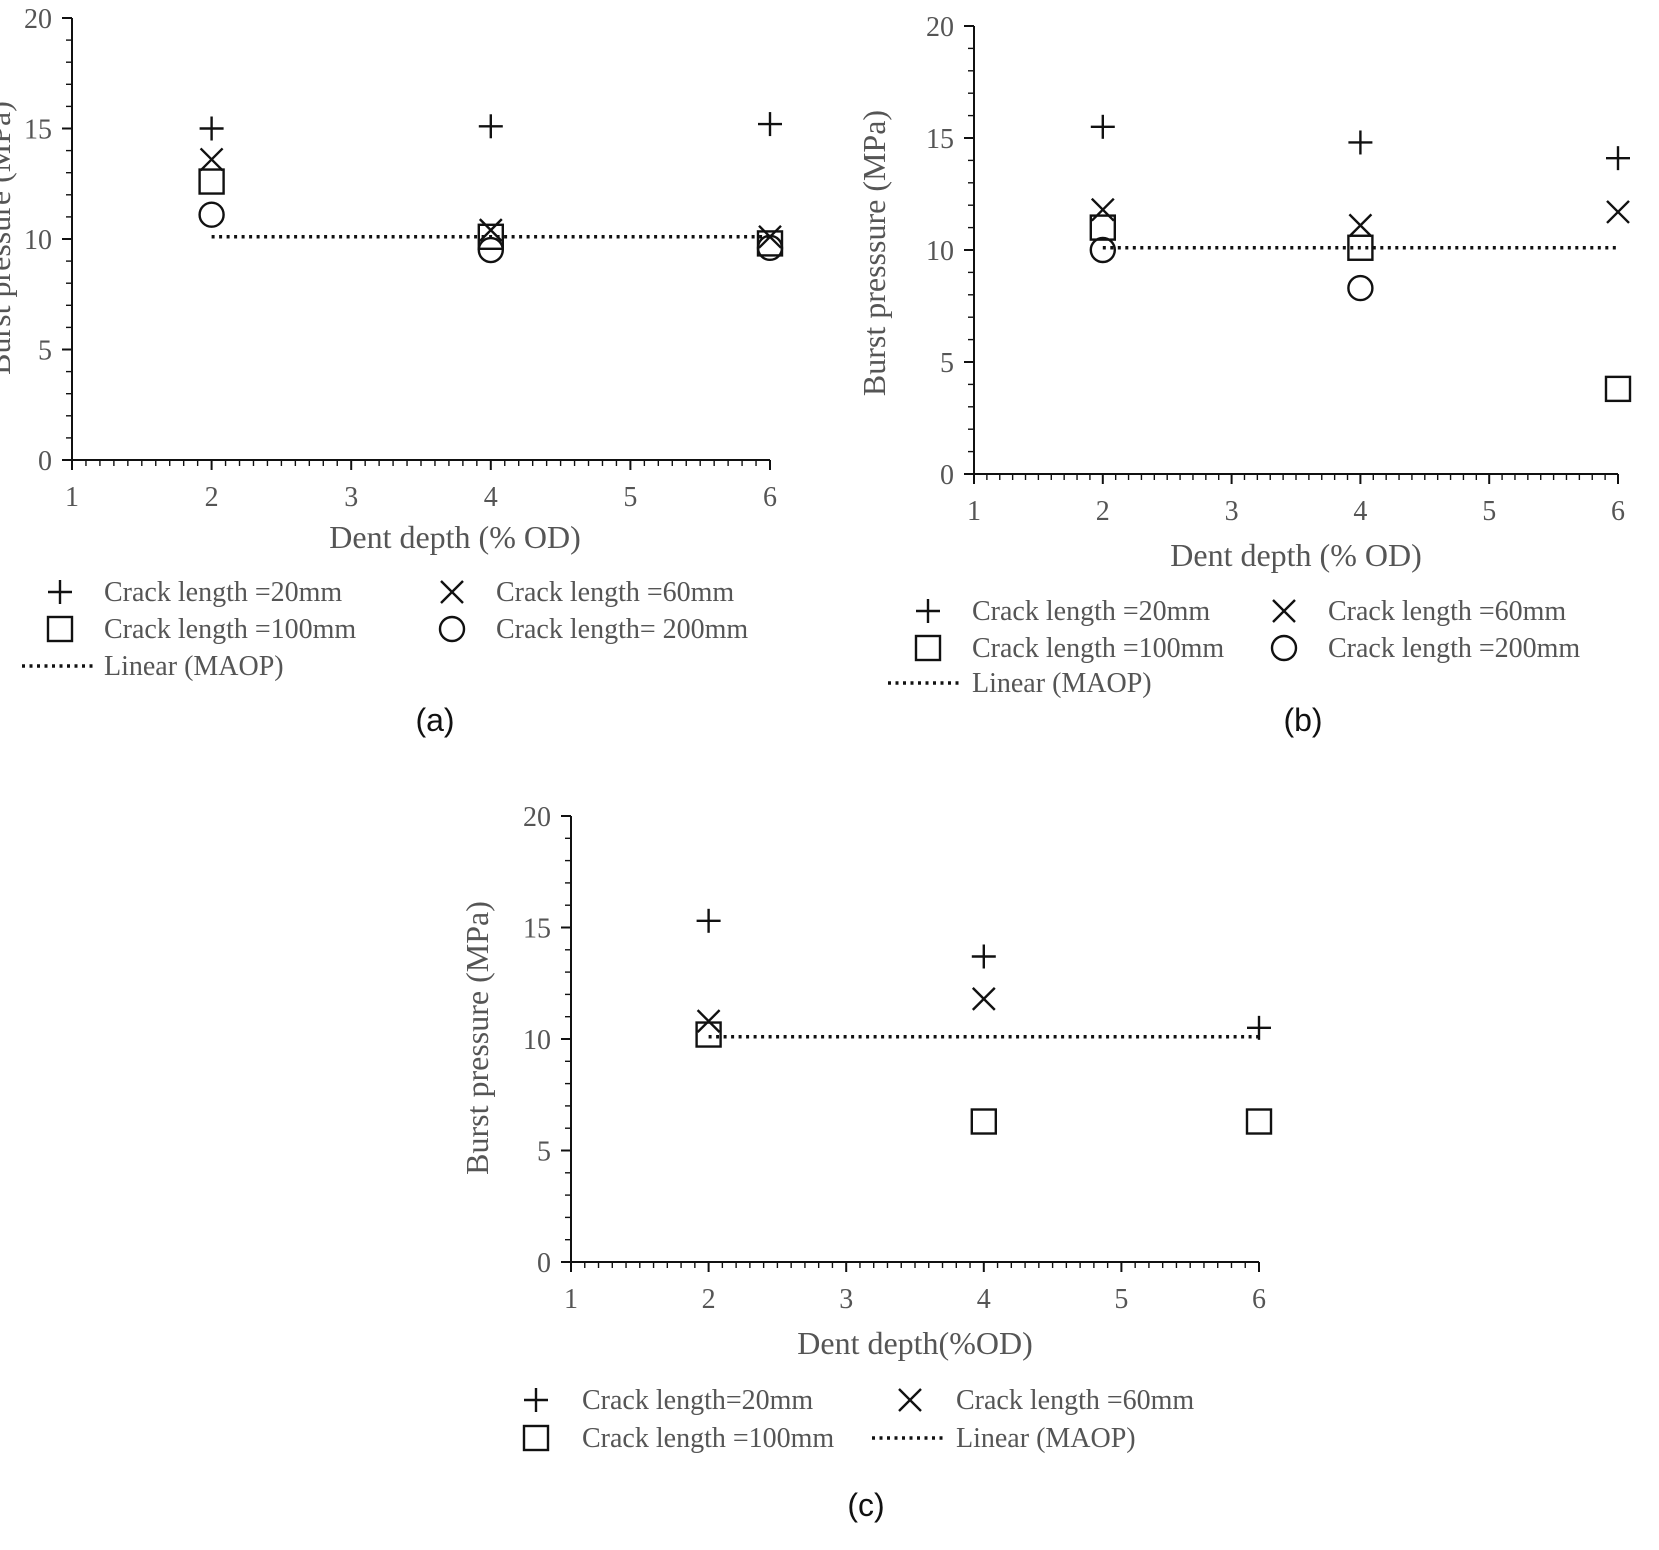  Describe the element at coordinates (622, 629) in the screenshot. I see `legend-label: Crack length= 200mm` at that location.